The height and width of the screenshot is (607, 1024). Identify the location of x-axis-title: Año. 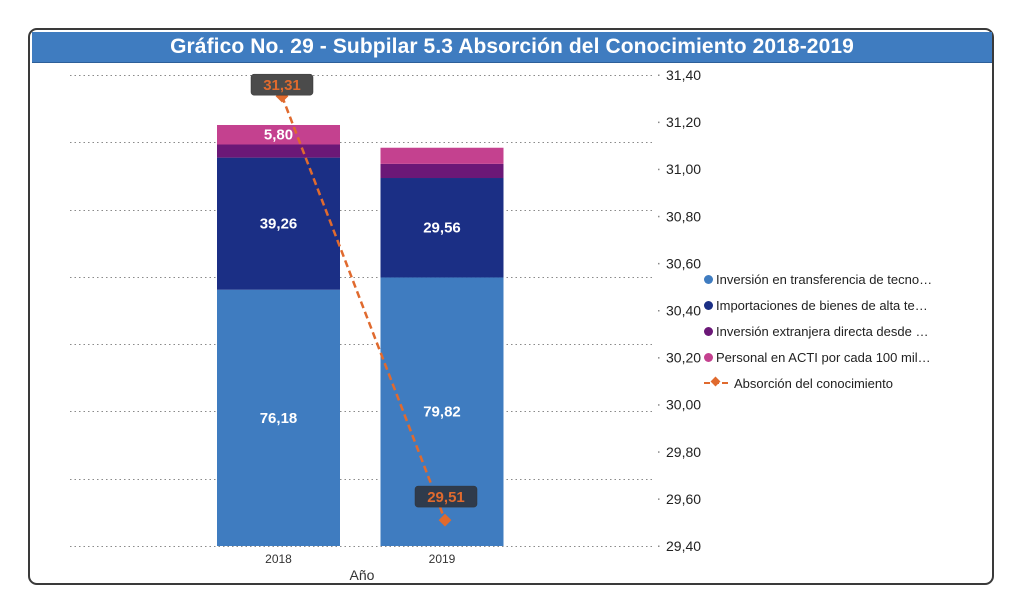
(362, 575).